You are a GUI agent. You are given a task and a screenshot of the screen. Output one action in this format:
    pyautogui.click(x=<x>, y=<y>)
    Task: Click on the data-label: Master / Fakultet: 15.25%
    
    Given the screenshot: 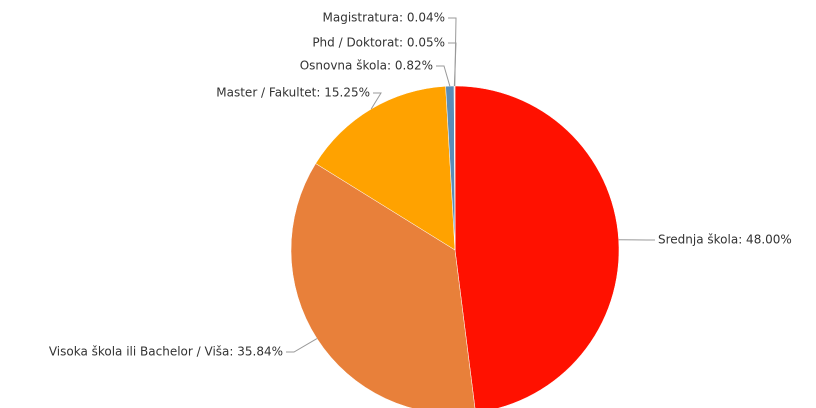 What is the action you would take?
    pyautogui.click(x=293, y=93)
    